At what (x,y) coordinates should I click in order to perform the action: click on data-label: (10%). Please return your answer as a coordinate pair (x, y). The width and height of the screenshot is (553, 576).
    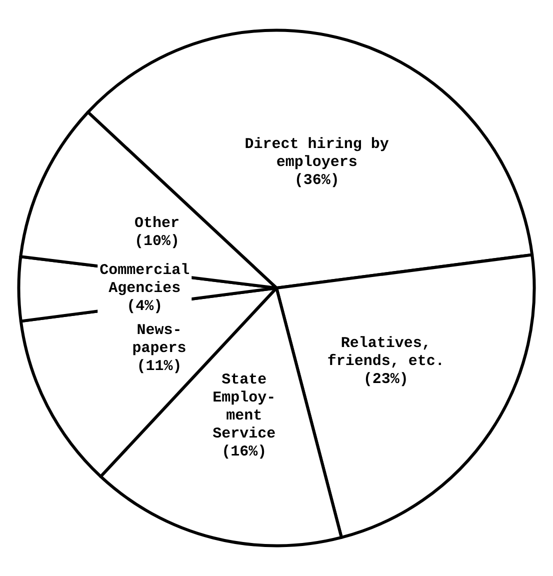
    Looking at the image, I should click on (157, 241).